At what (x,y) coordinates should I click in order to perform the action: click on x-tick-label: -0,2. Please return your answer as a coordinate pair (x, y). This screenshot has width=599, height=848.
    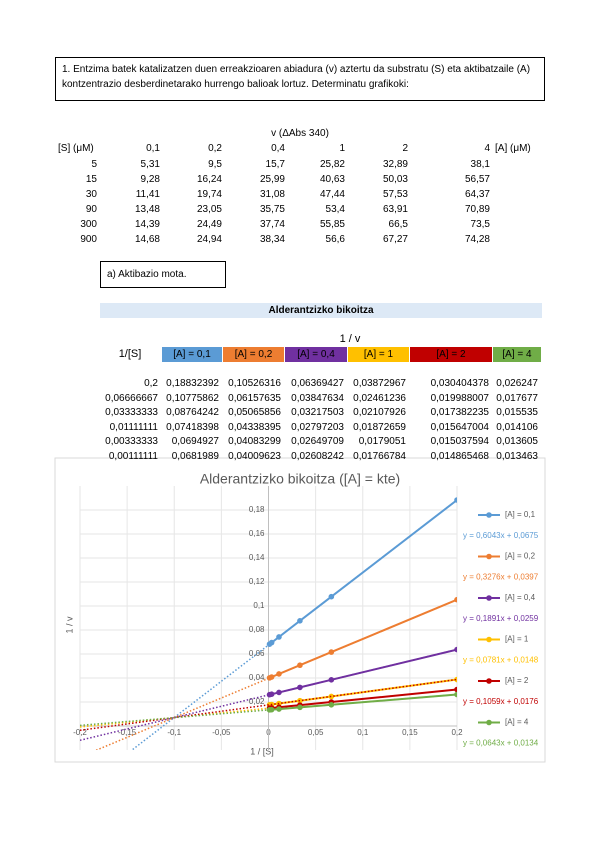
    Looking at the image, I should click on (80, 732).